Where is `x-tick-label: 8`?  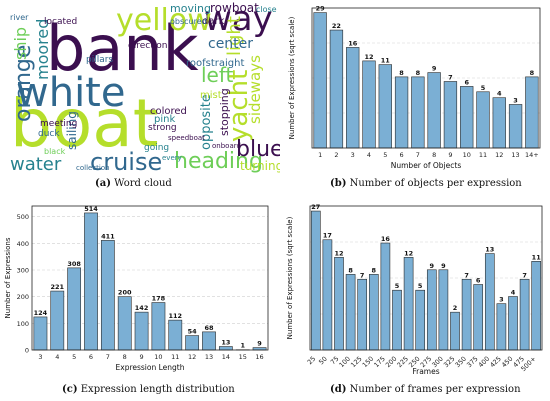
x-tick-label: 8 is located at coordinates (125, 357).